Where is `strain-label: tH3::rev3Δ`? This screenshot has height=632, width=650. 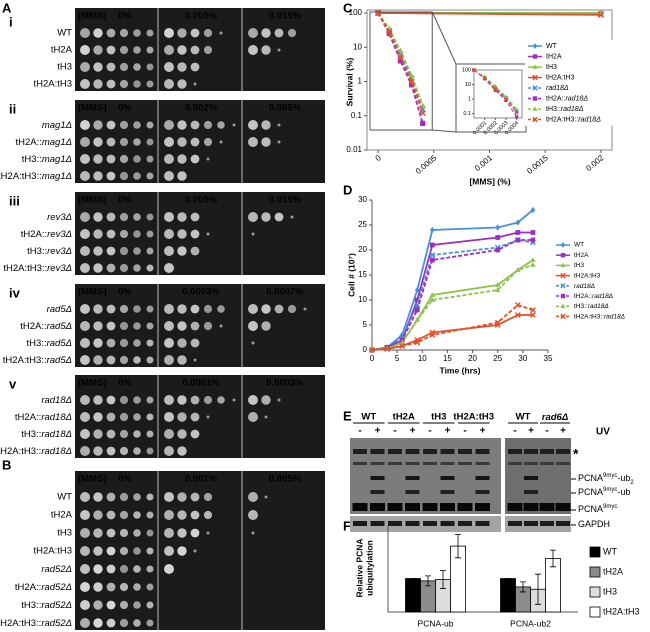 strain-label: tH3::rev3Δ is located at coordinates (49, 251).